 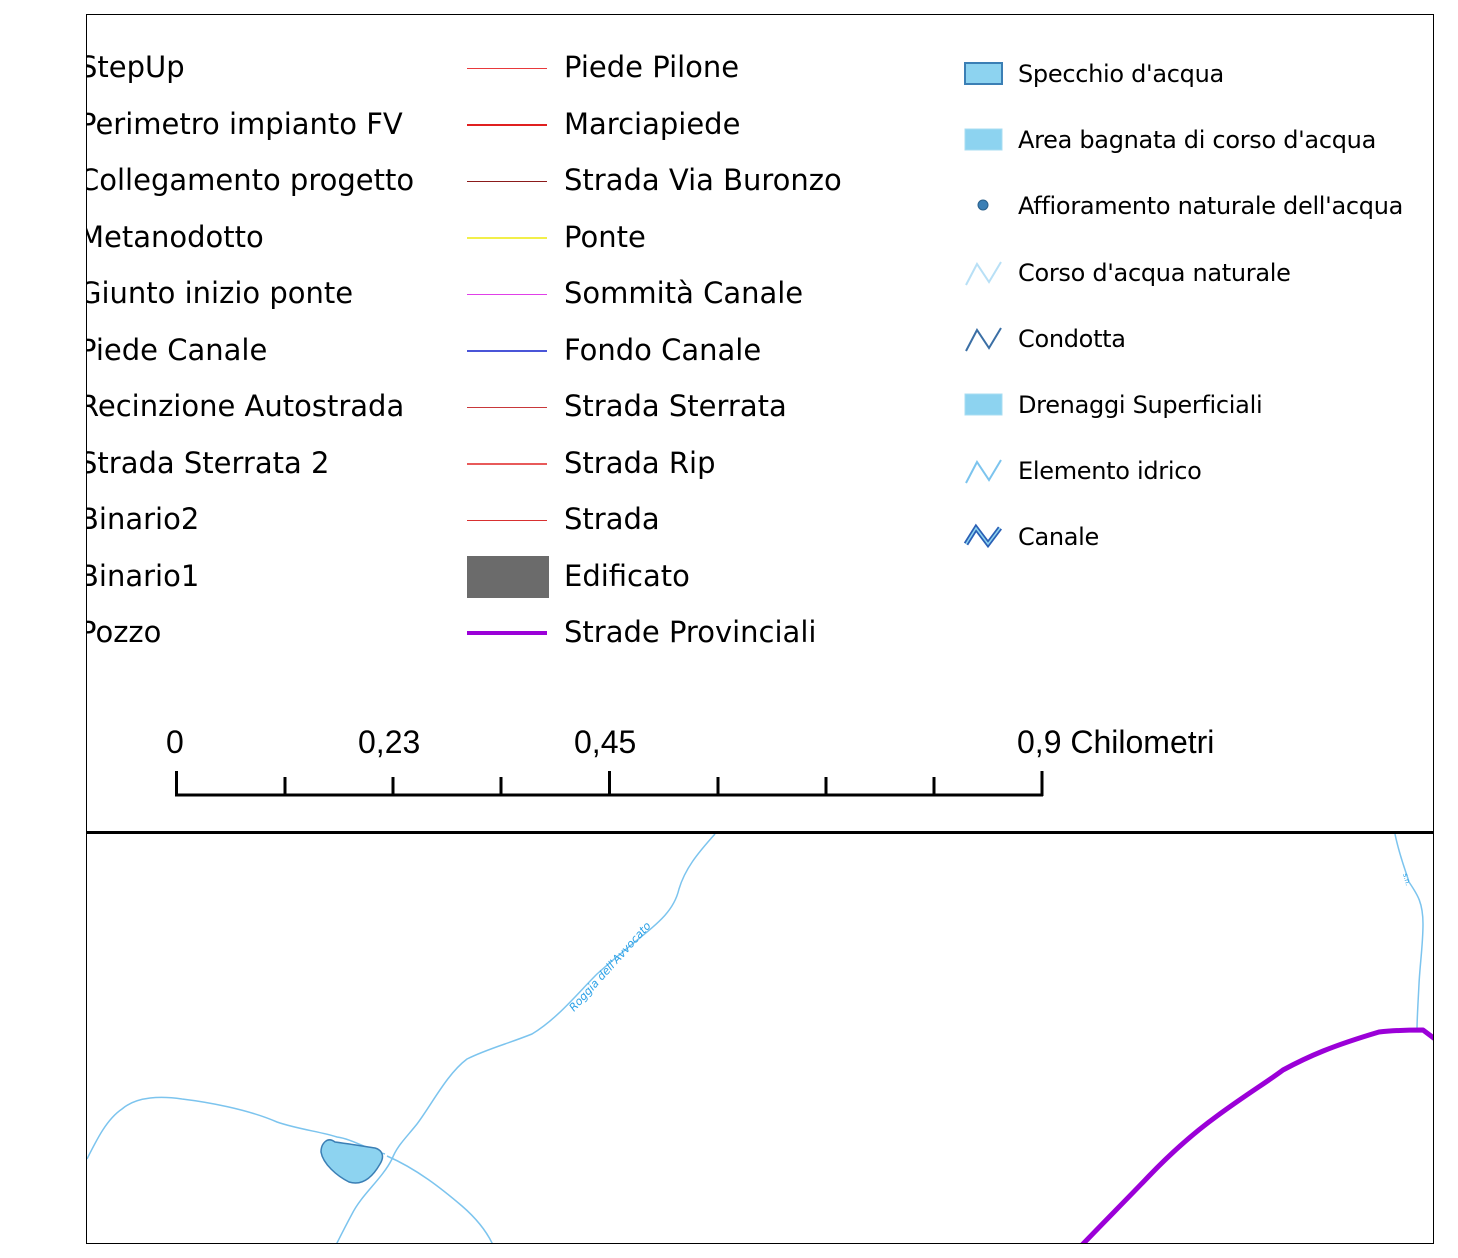 What do you see at coordinates (983, 139) in the screenshot?
I see `wet-area-icon` at bounding box center [983, 139].